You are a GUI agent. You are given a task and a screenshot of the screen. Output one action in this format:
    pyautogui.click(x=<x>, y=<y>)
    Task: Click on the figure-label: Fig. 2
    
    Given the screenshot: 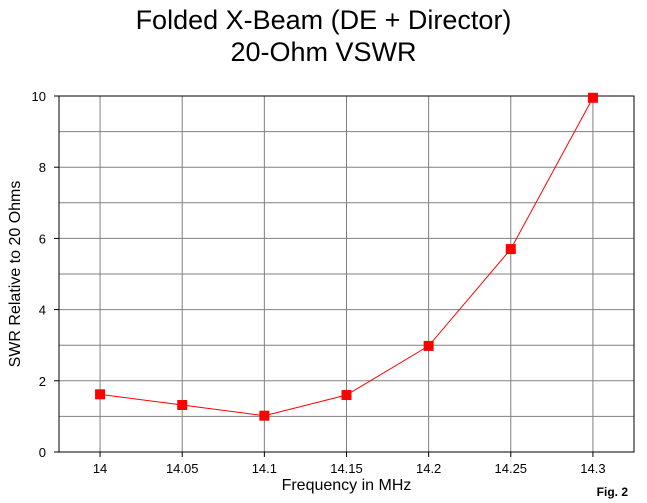 What is the action you would take?
    pyautogui.click(x=613, y=492)
    